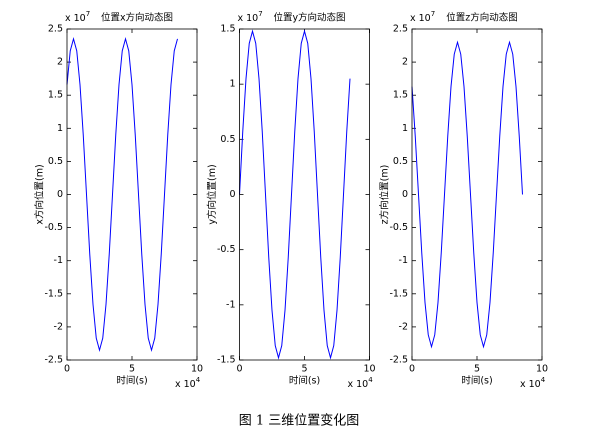 This screenshot has height=440, width=598. I want to click on figure-caption: 图 1 三维位置变化图, so click(299, 421).